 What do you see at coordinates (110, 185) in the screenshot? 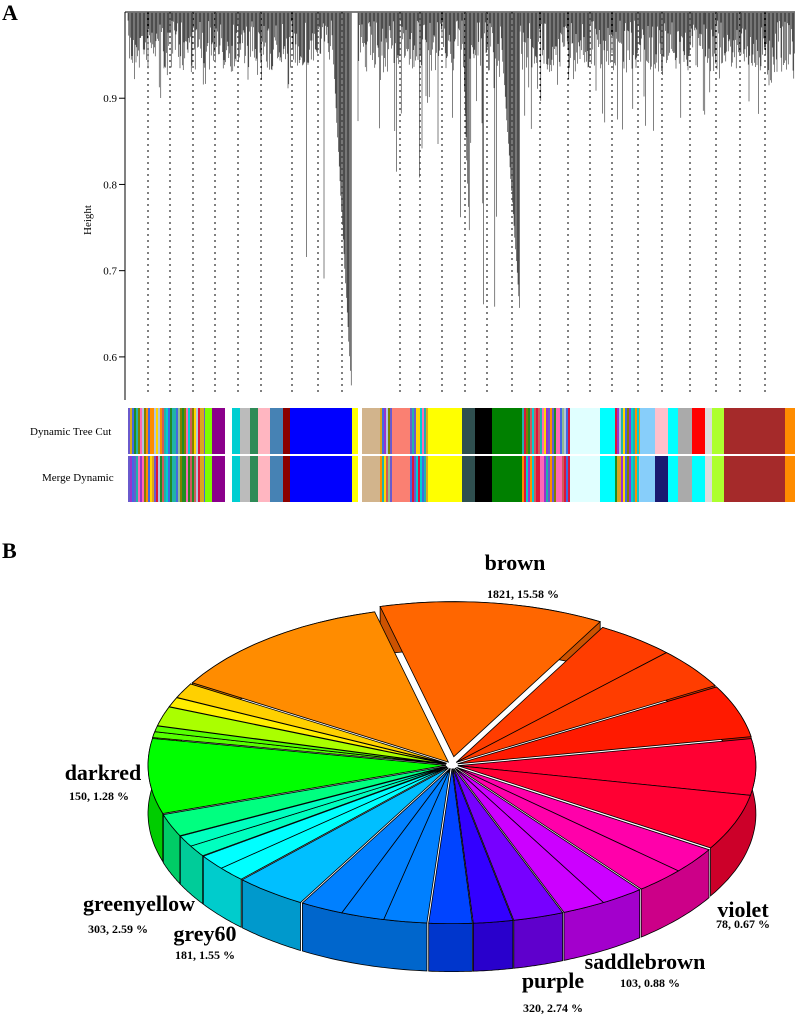
I see `y-tick-label: 0.8` at bounding box center [110, 185].